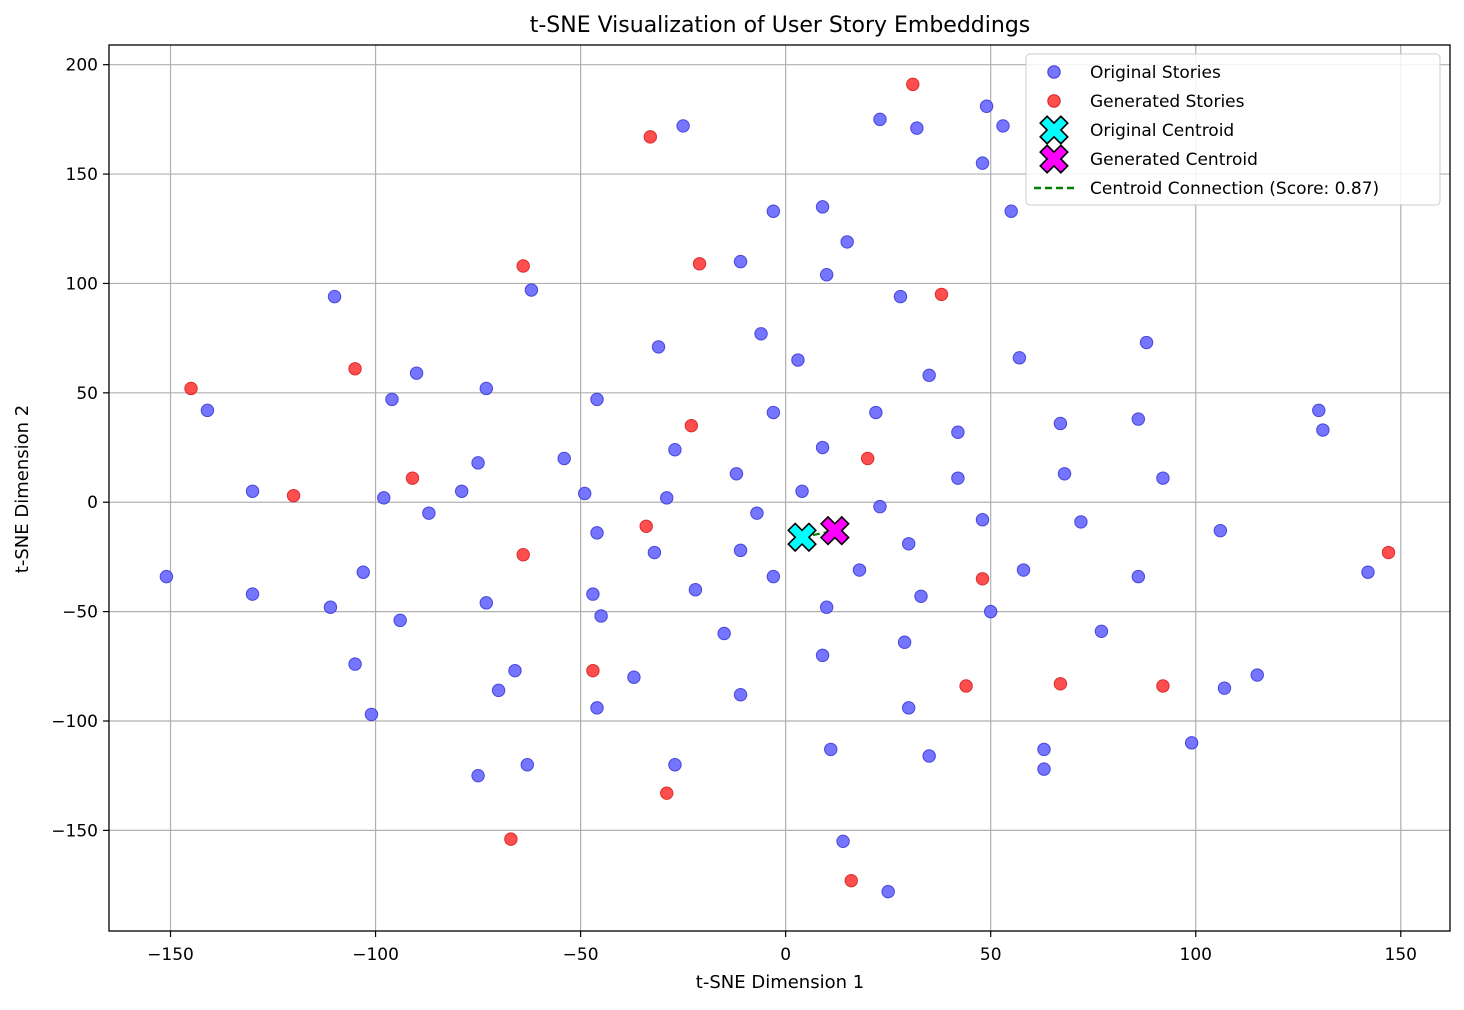  I want to click on y-tick-label: −150, so click(74, 831).